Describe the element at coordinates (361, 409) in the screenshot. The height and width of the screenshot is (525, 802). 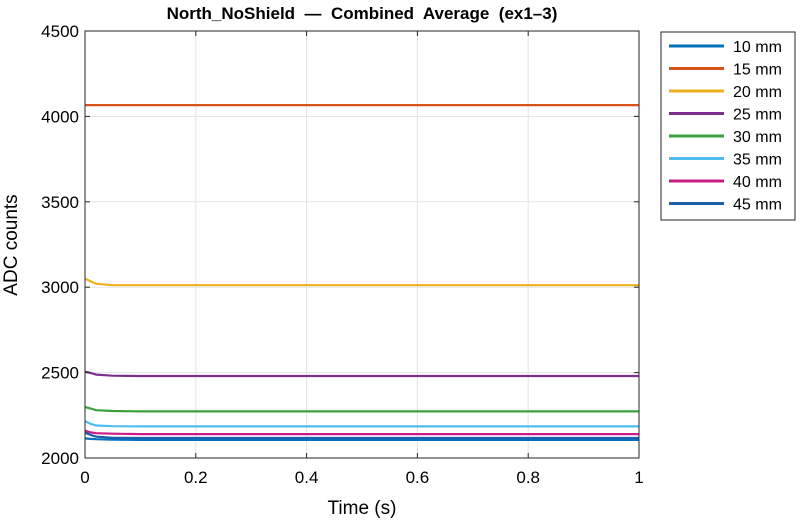
I see `series-line-30-mm` at that location.